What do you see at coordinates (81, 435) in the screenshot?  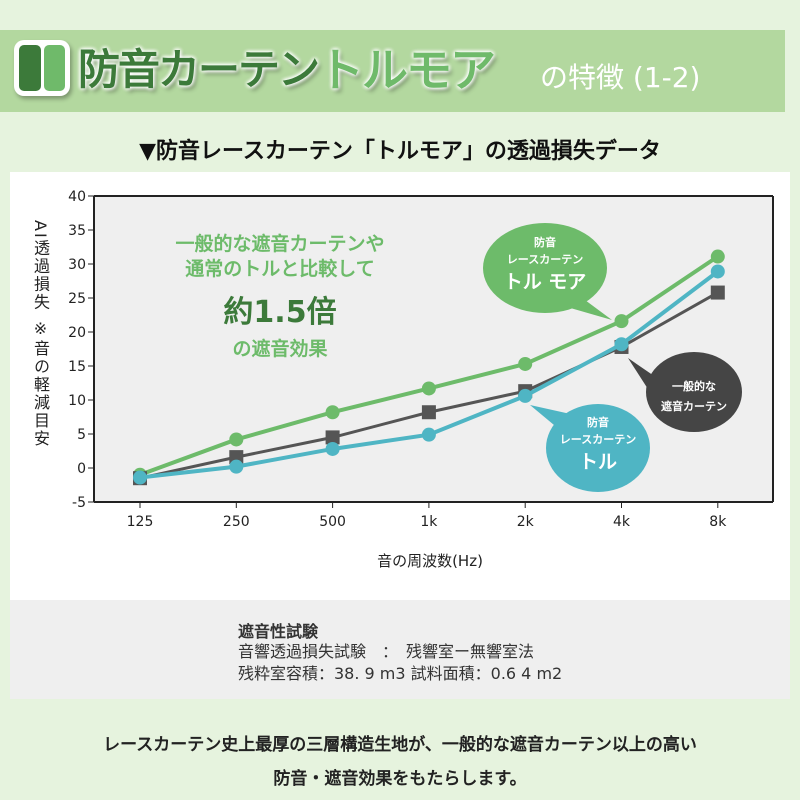 I see `y-tick-label: 5` at bounding box center [81, 435].